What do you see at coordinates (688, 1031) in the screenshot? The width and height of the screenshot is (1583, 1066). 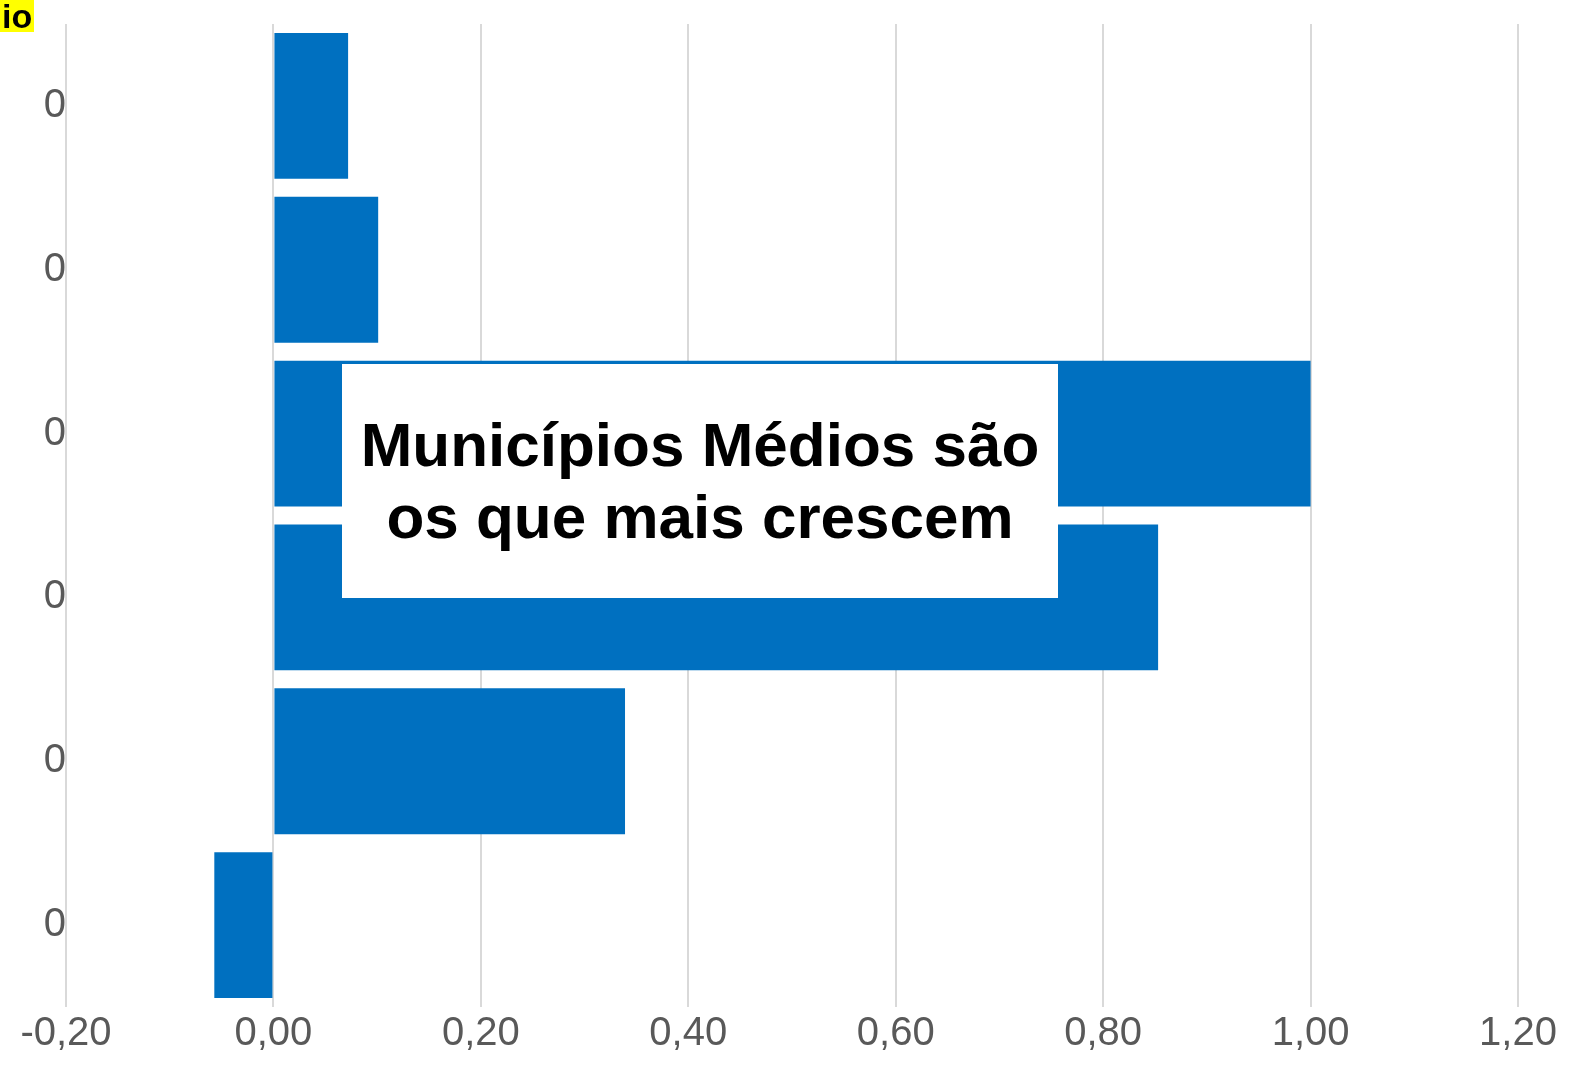 I see `x-tick-label: 0,40` at bounding box center [688, 1031].